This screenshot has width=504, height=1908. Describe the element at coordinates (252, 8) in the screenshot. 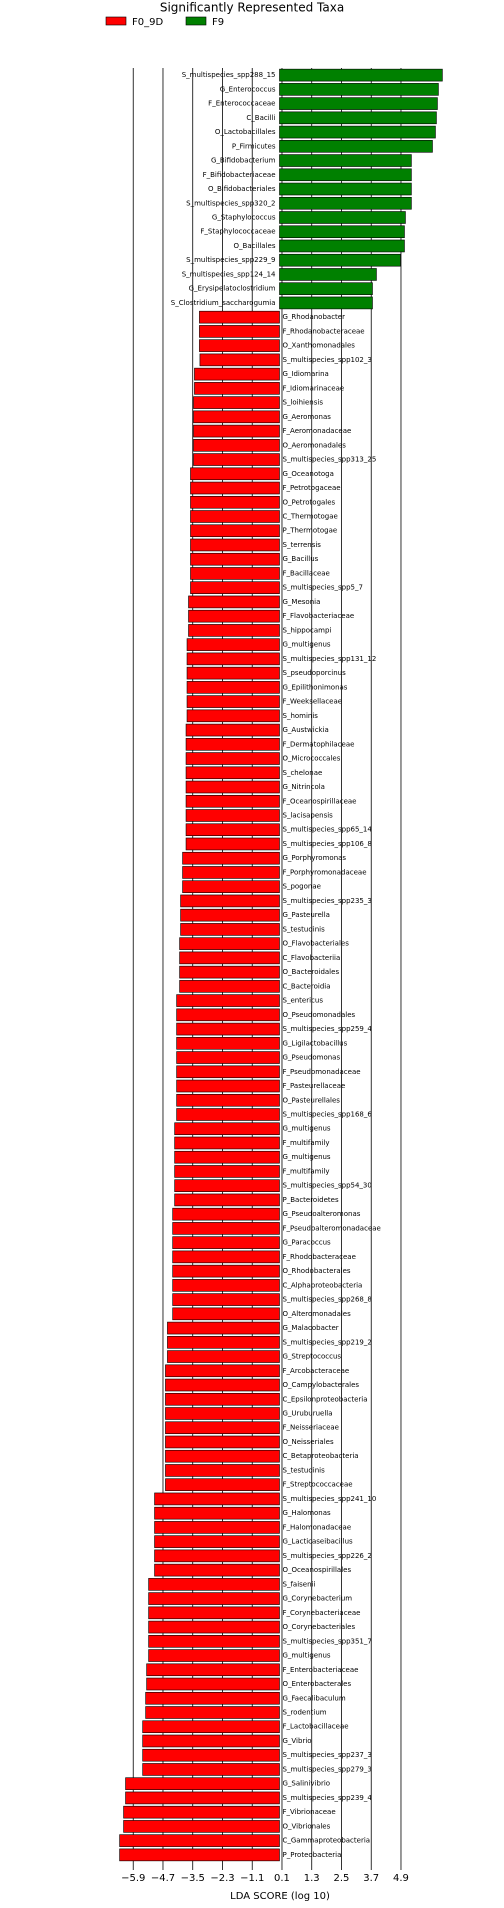

I see `legend-title: Significantly Represented Taxa` at that location.